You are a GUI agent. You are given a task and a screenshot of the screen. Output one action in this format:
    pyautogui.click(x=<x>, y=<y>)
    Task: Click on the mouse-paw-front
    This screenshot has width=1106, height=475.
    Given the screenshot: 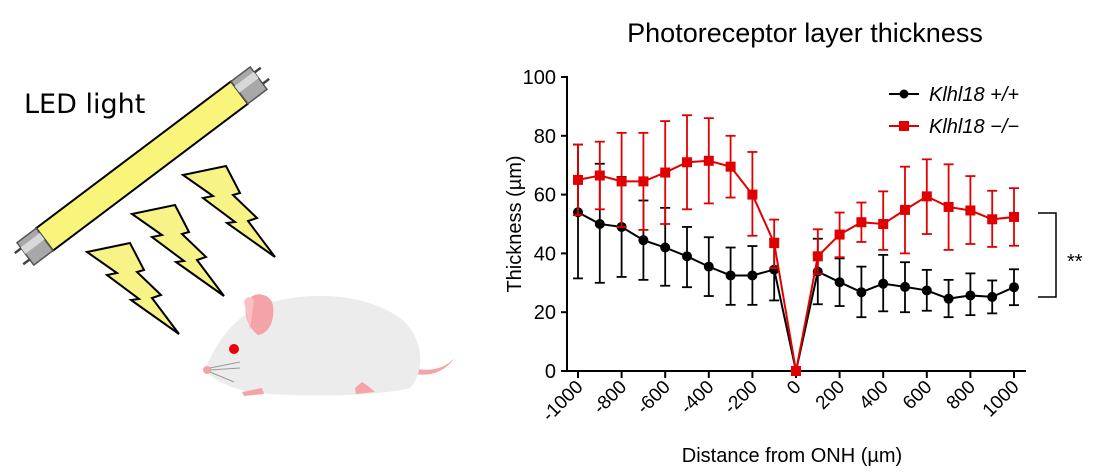 What is the action you would take?
    pyautogui.click(x=253, y=392)
    